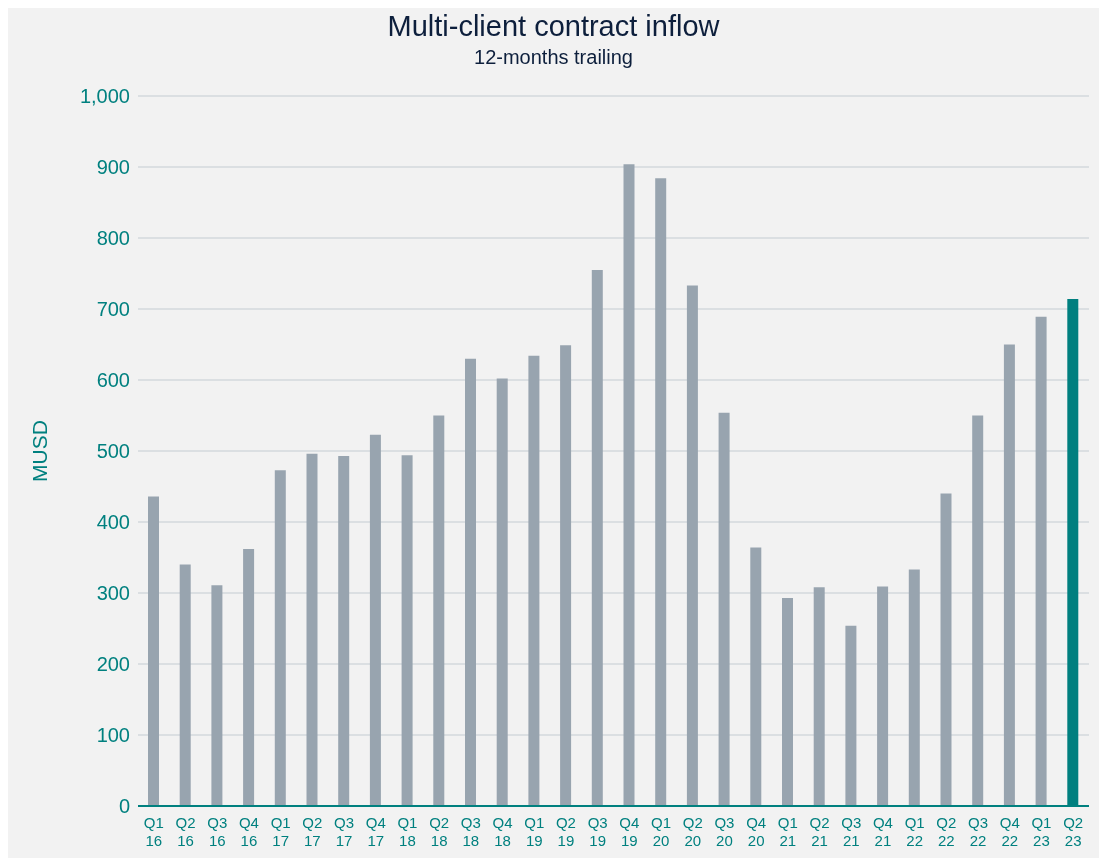  Describe the element at coordinates (439, 831) in the screenshot. I see `x-tick-label: Q2 18` at that location.